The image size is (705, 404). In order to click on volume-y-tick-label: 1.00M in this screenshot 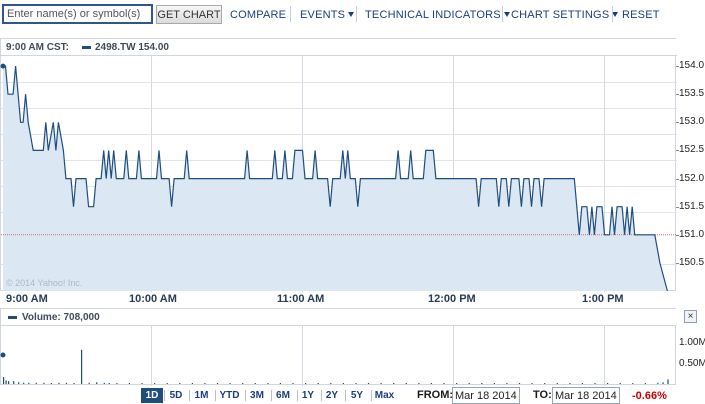, I will do `click(692, 342)`.